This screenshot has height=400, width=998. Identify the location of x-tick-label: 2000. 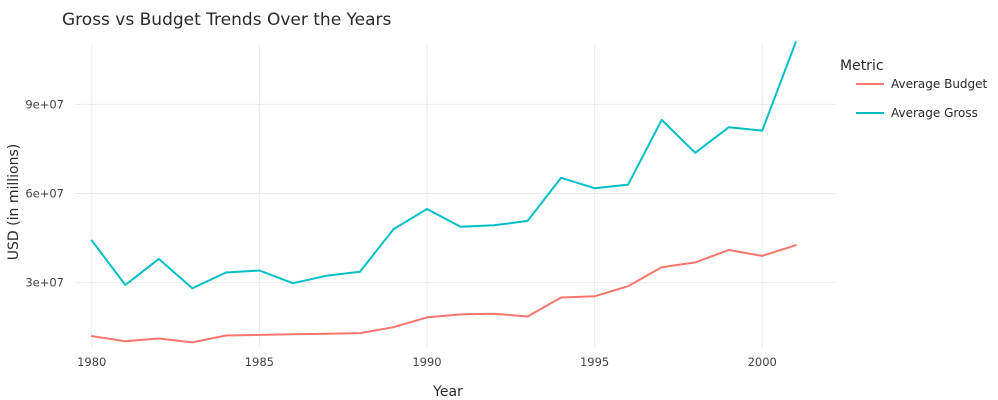
(762, 362).